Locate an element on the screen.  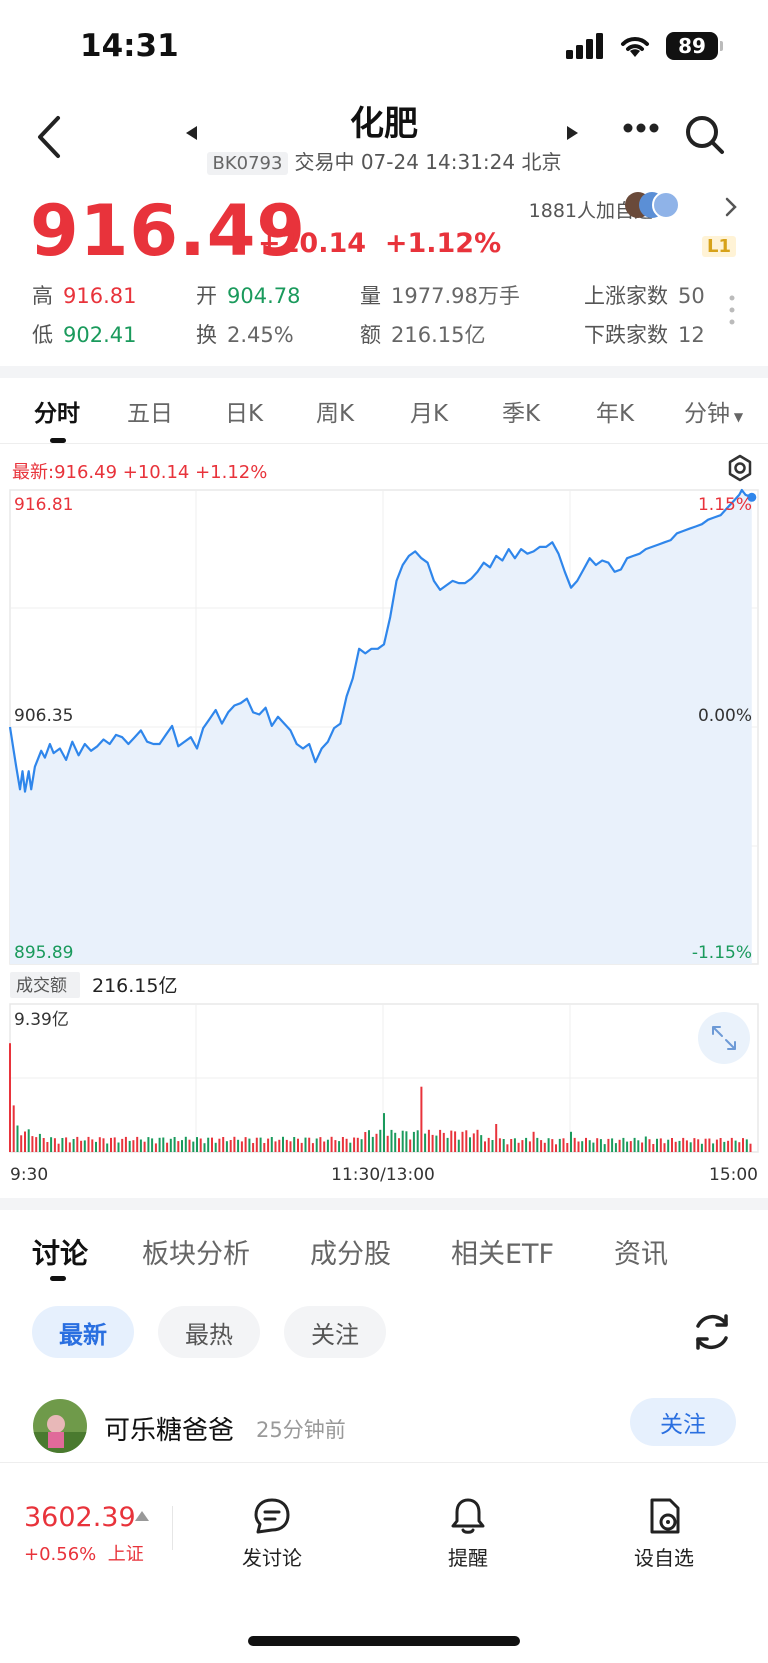
tab-constituents: 成分股 is located at coordinates (350, 1254).